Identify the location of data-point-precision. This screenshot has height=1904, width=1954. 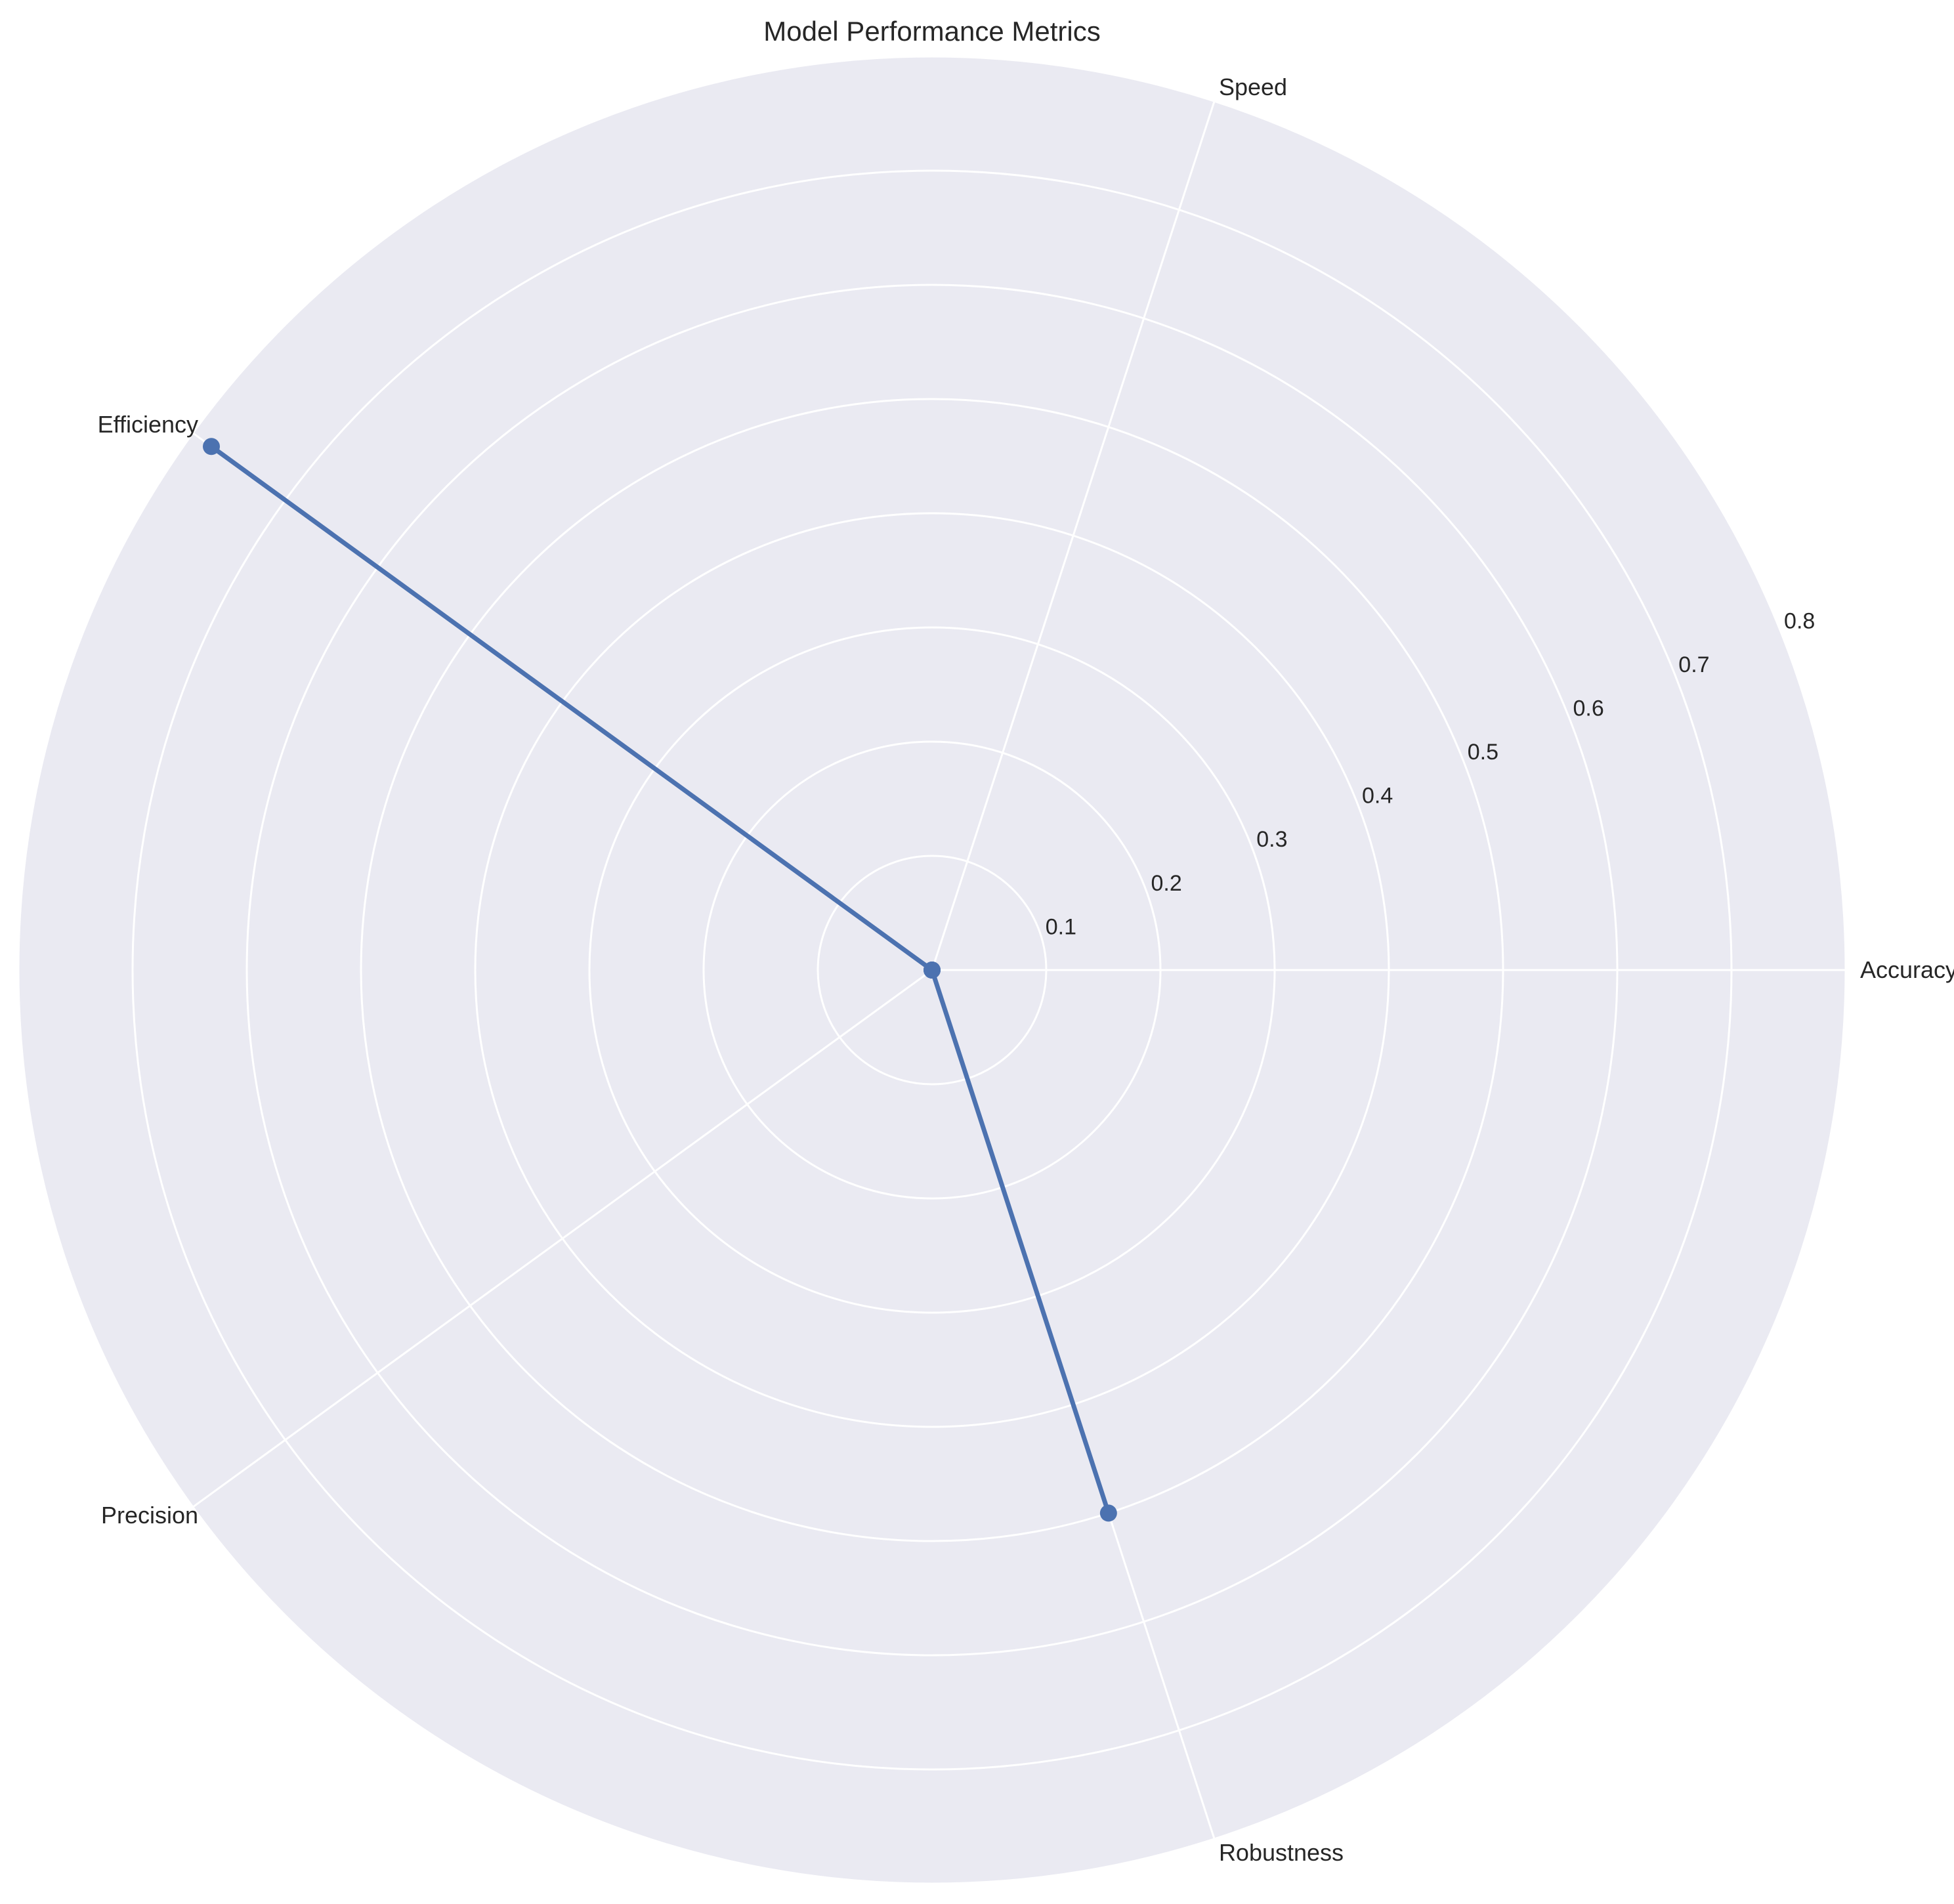
(932, 970).